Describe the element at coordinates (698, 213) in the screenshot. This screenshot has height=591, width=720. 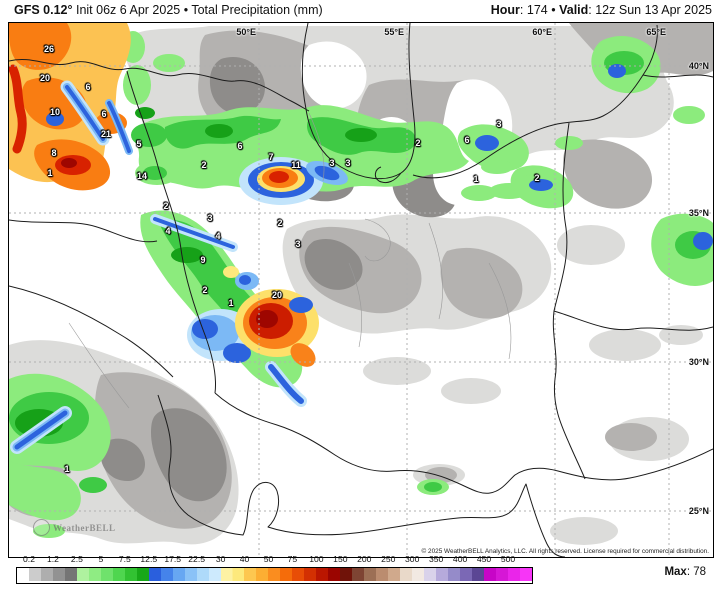
I see `latitude-label: 35°N` at that location.